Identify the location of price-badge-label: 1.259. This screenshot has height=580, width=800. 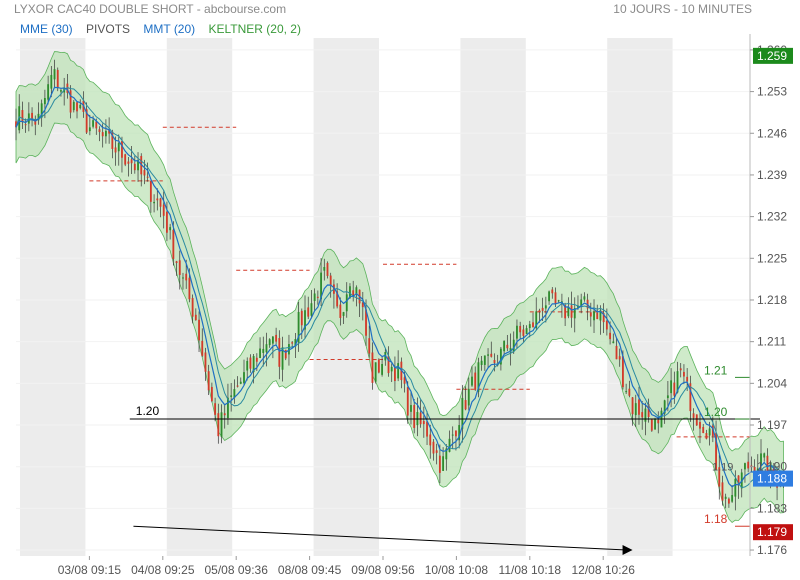
(772, 56).